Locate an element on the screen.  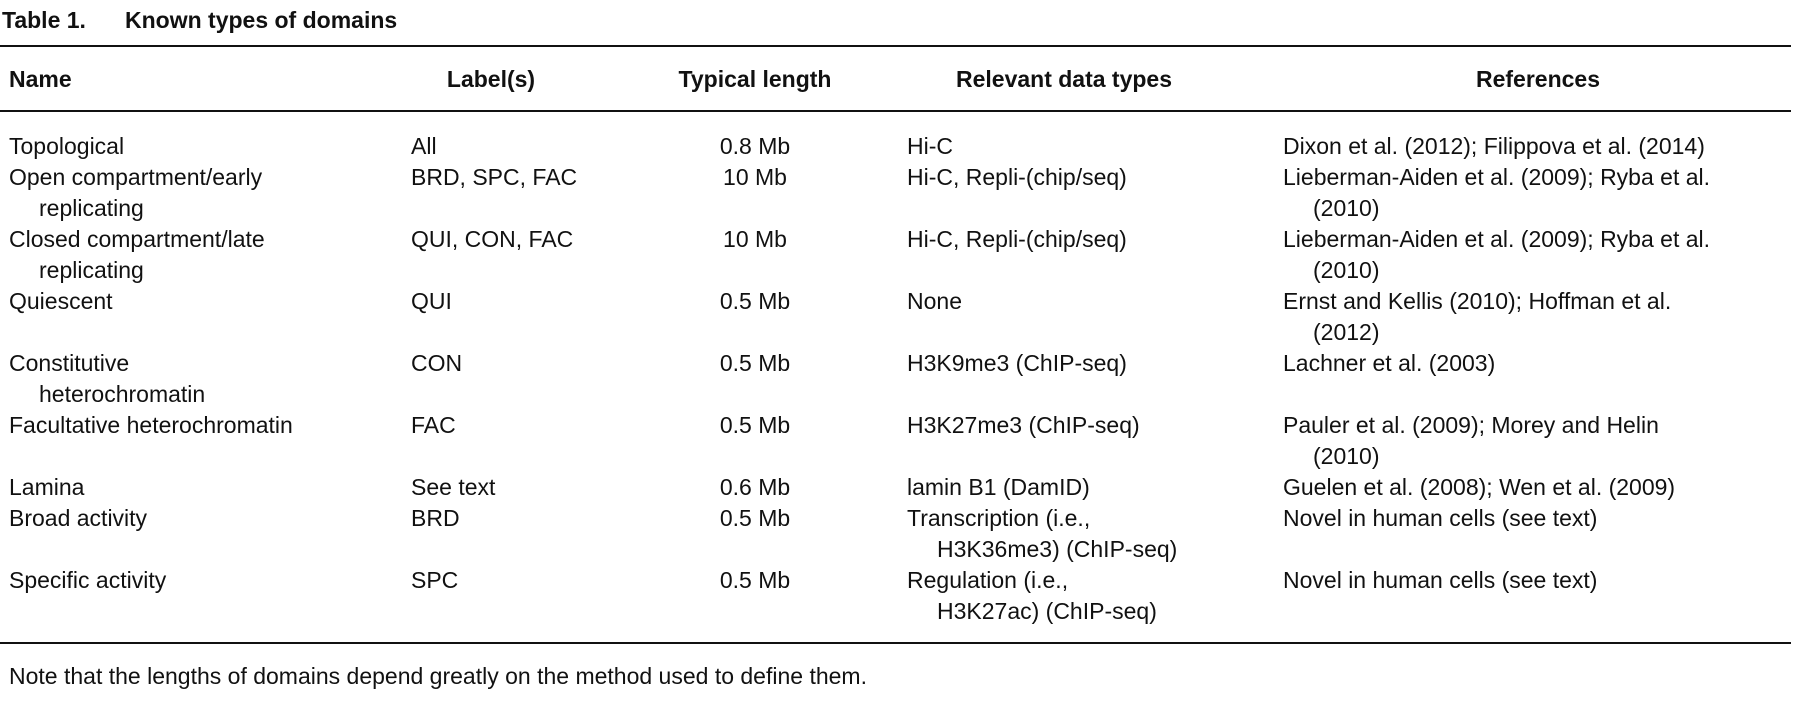
header-rule is located at coordinates (895, 111).